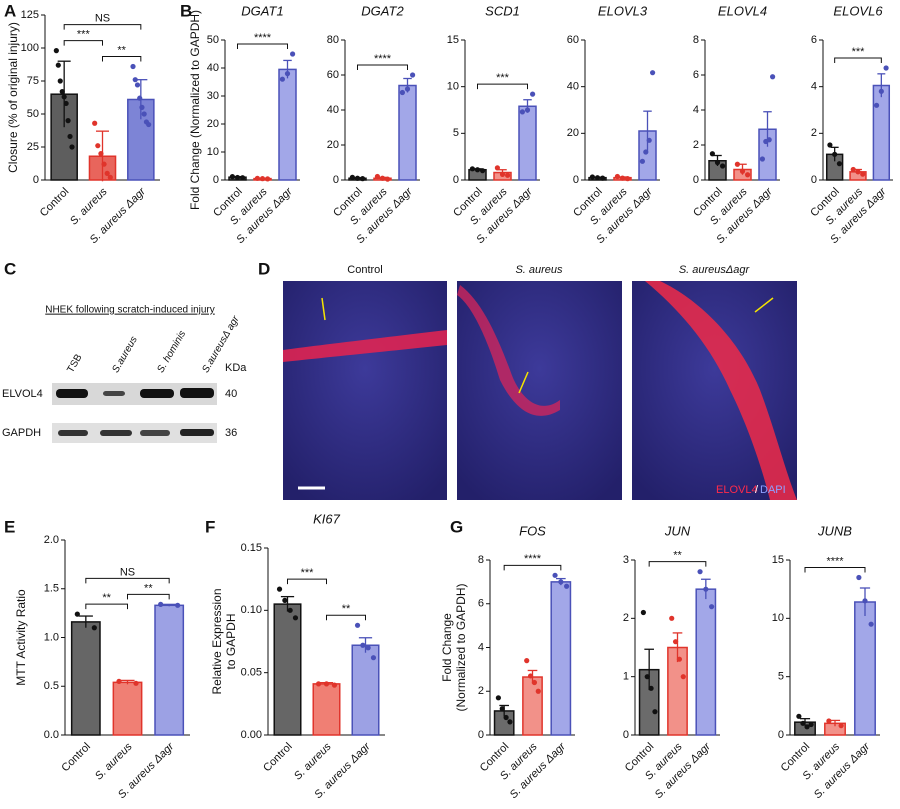 The width and height of the screenshot is (900, 809). What do you see at coordinates (9, 526) in the screenshot?
I see `panel-letter: E` at bounding box center [9, 526].